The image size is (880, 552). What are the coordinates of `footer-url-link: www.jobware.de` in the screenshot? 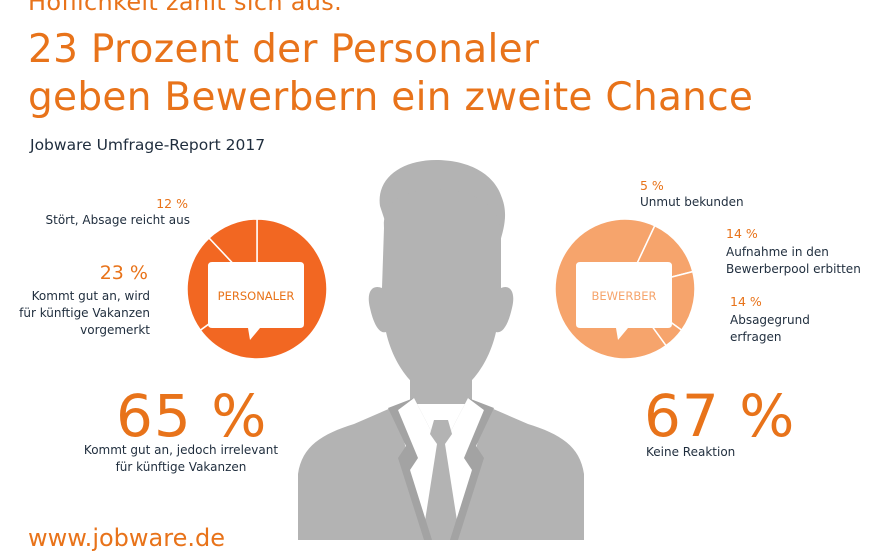 It's located at (126, 538).